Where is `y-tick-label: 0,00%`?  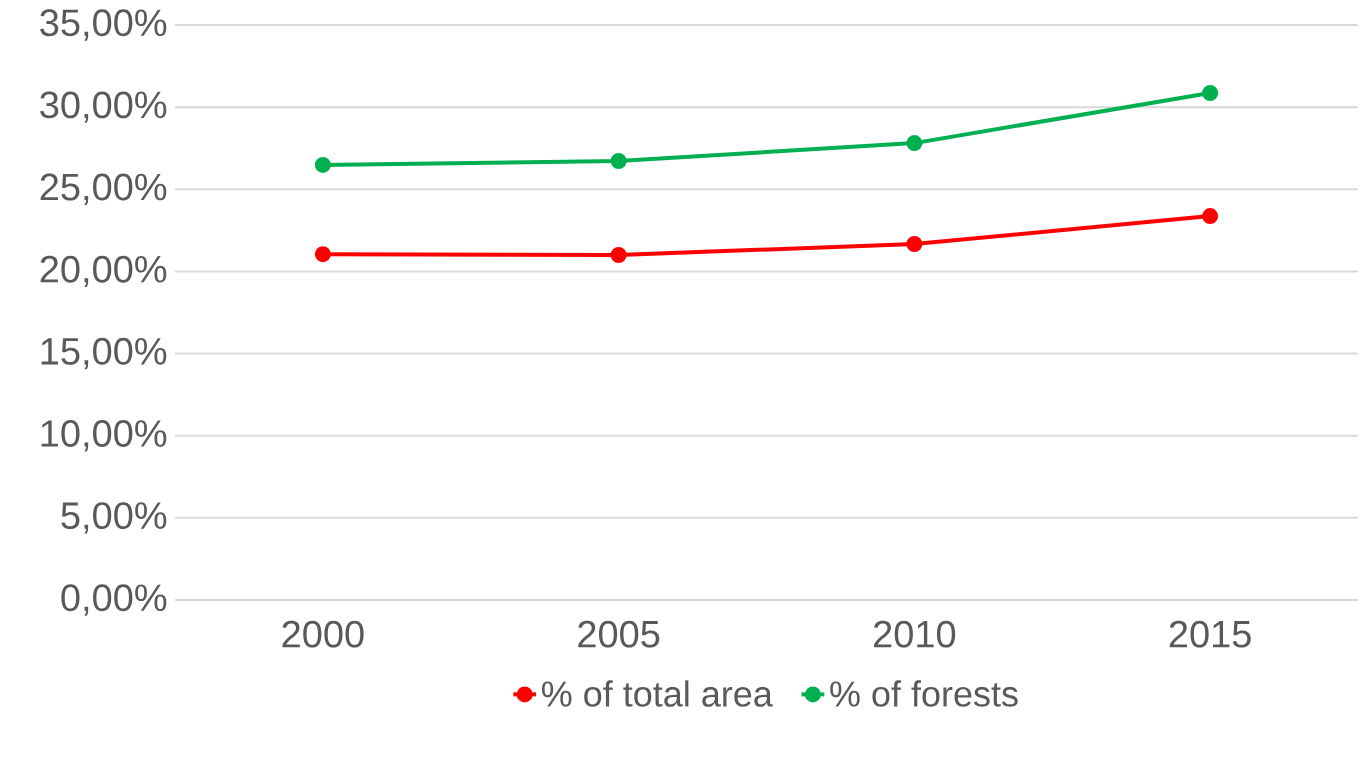 y-tick-label: 0,00% is located at coordinates (114, 600).